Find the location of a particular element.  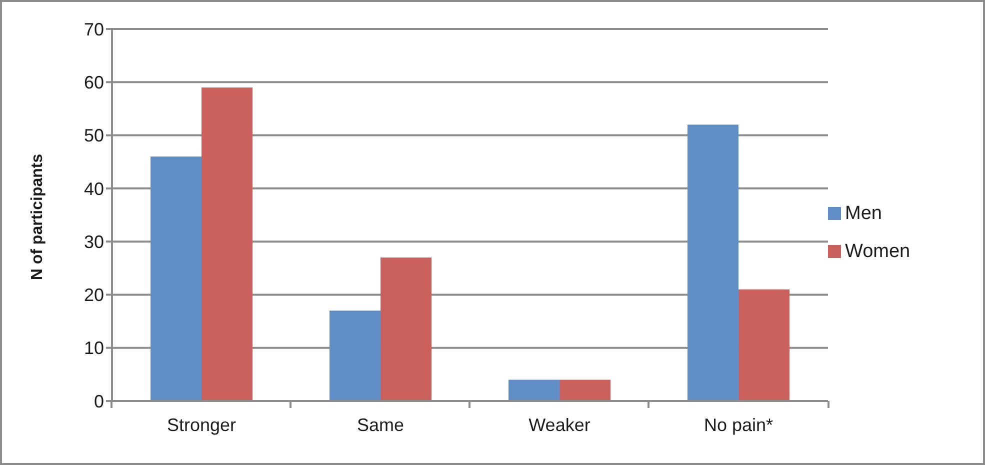

y-tick-label: 0 is located at coordinates (99, 401).